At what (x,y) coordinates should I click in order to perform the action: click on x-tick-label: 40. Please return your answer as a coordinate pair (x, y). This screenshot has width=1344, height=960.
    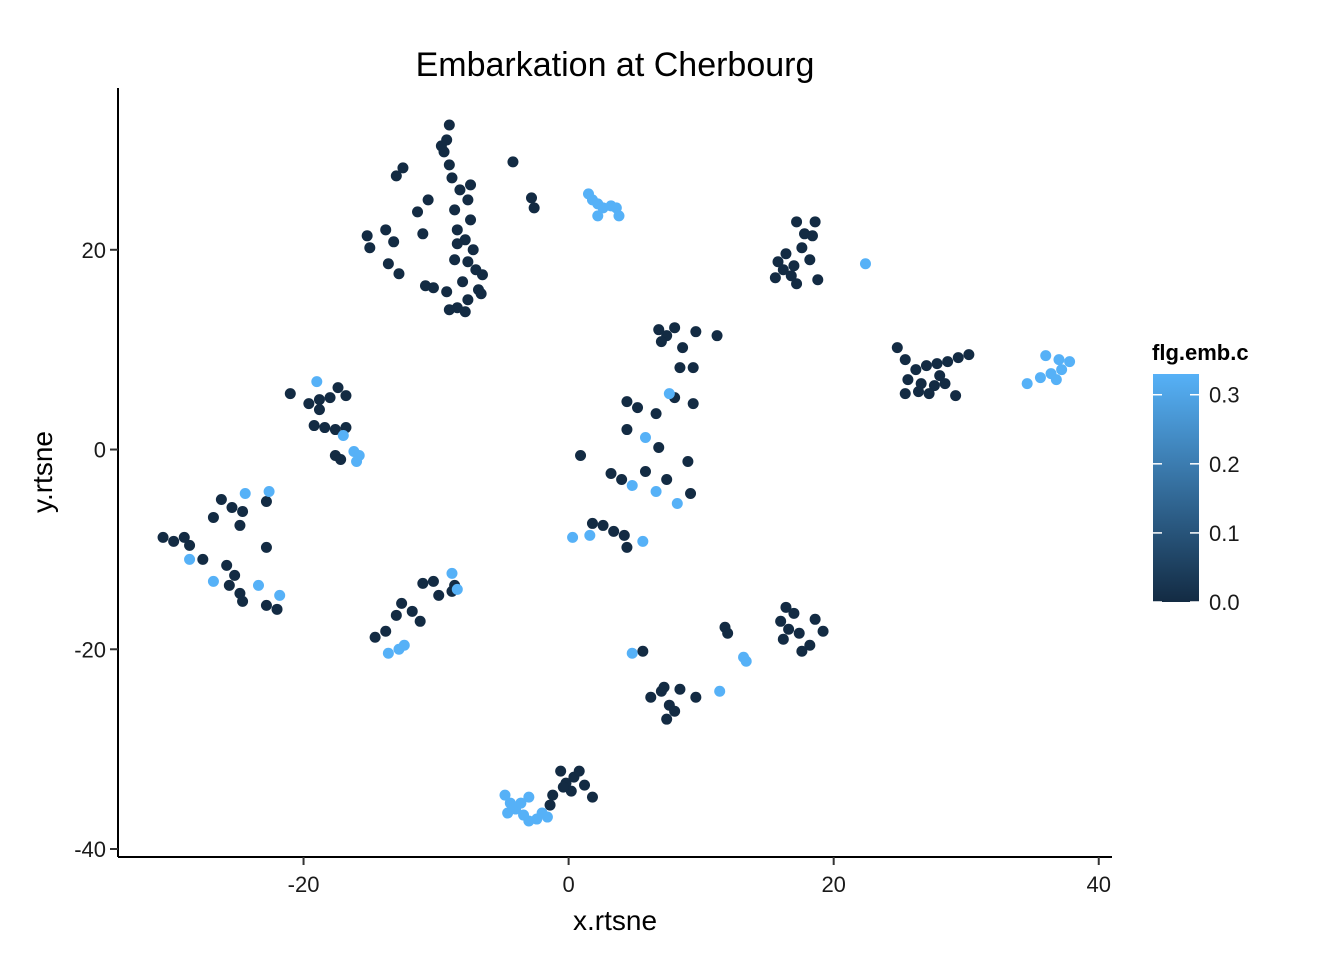
    Looking at the image, I should click on (1099, 884).